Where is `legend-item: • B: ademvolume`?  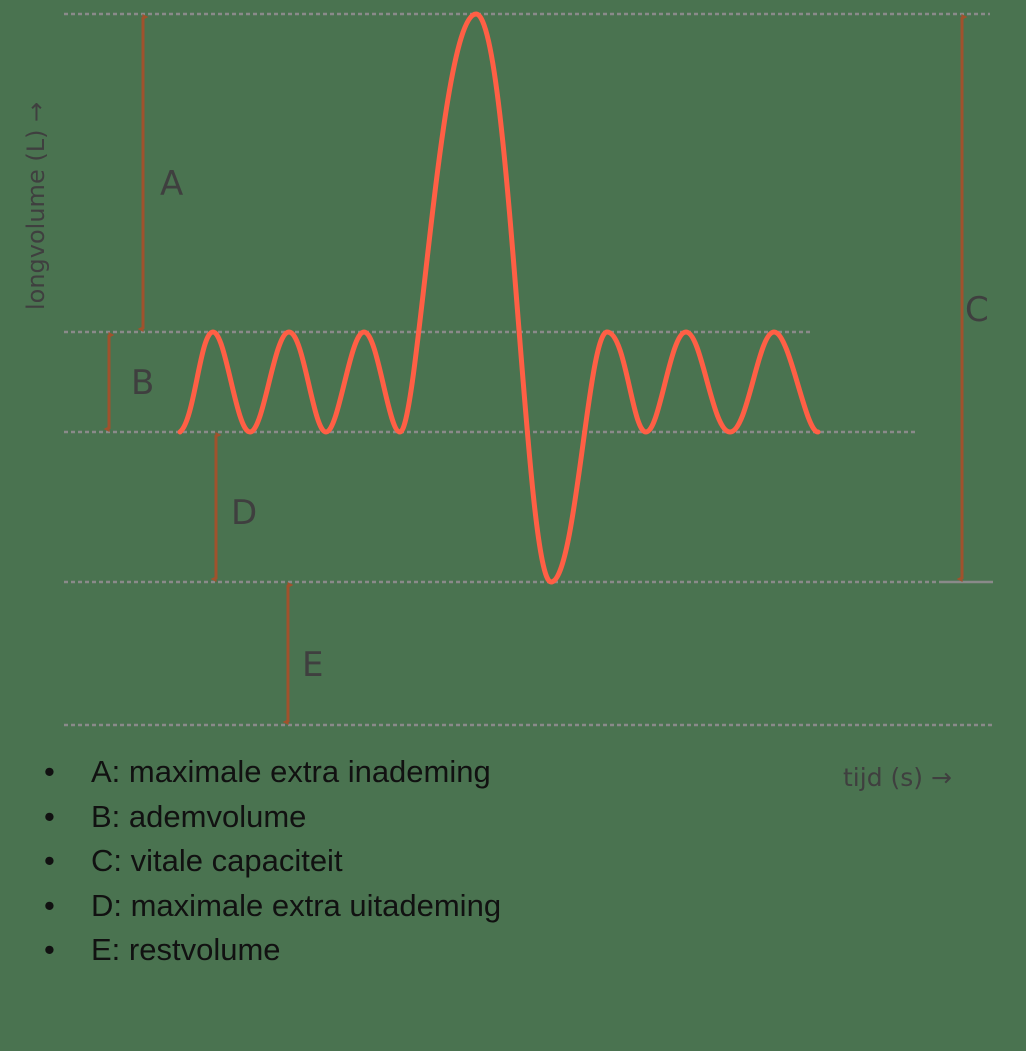
legend-item: • B: ademvolume is located at coordinates (270, 817).